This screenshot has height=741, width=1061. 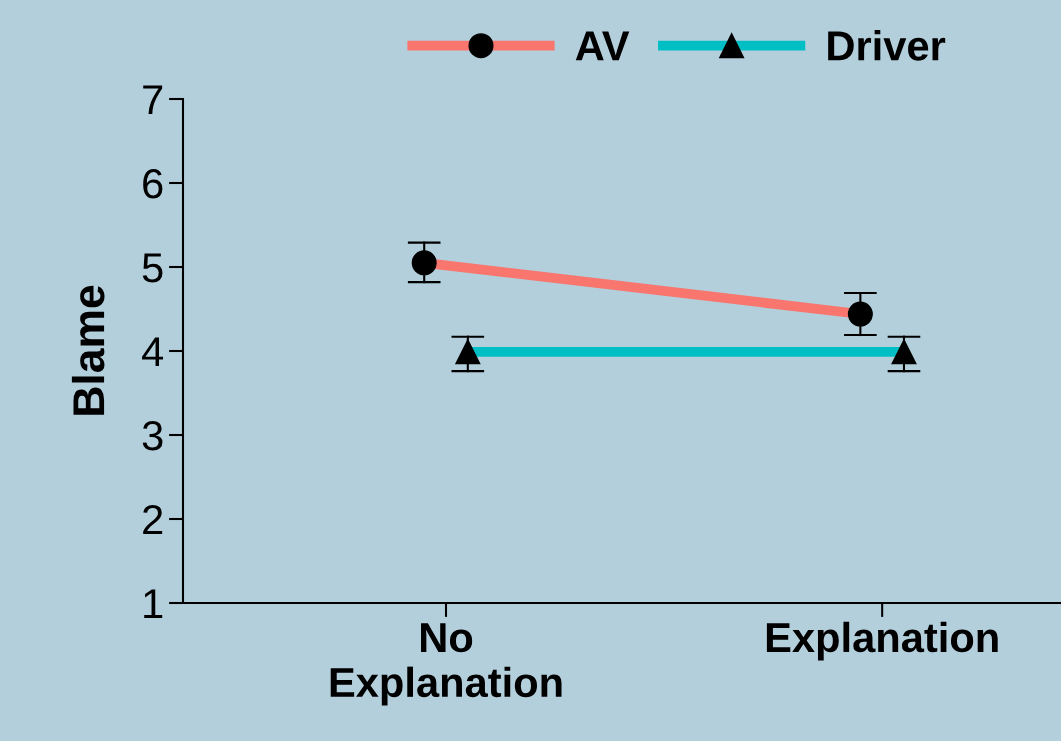 What do you see at coordinates (882, 641) in the screenshot?
I see `x-tick-label: Explanation` at bounding box center [882, 641].